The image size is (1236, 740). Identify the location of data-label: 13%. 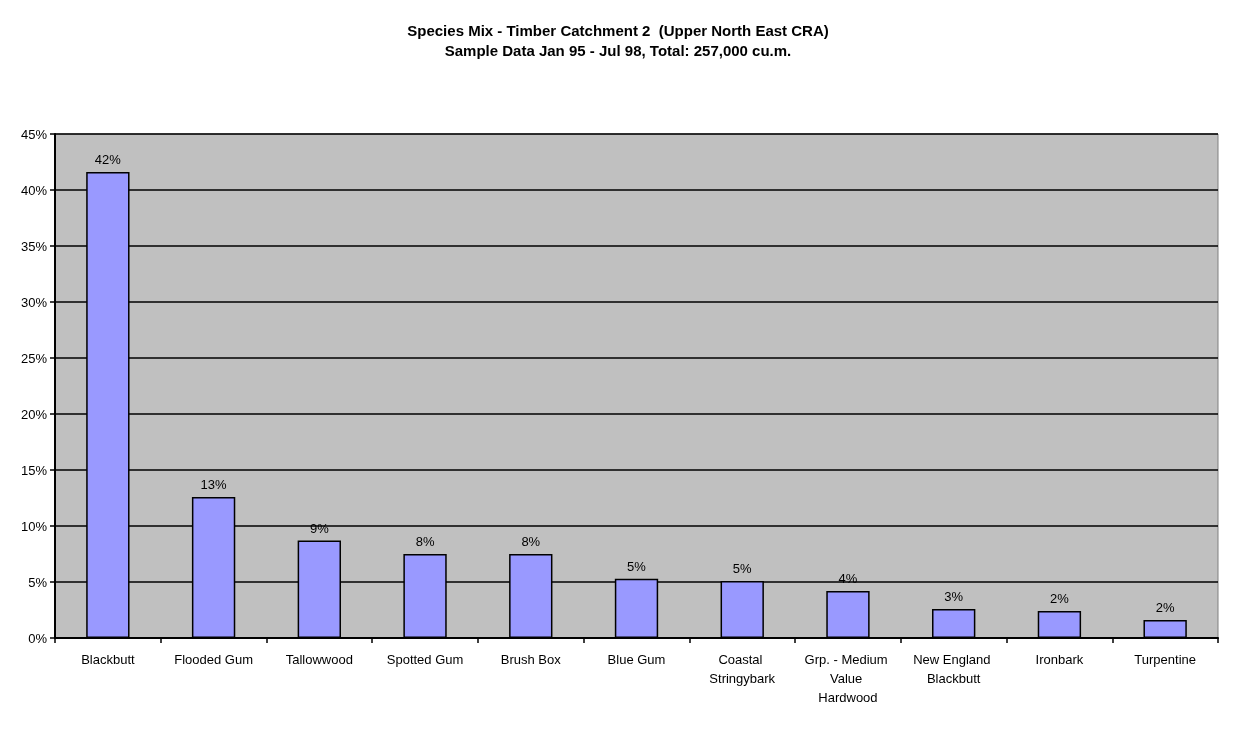
(214, 484).